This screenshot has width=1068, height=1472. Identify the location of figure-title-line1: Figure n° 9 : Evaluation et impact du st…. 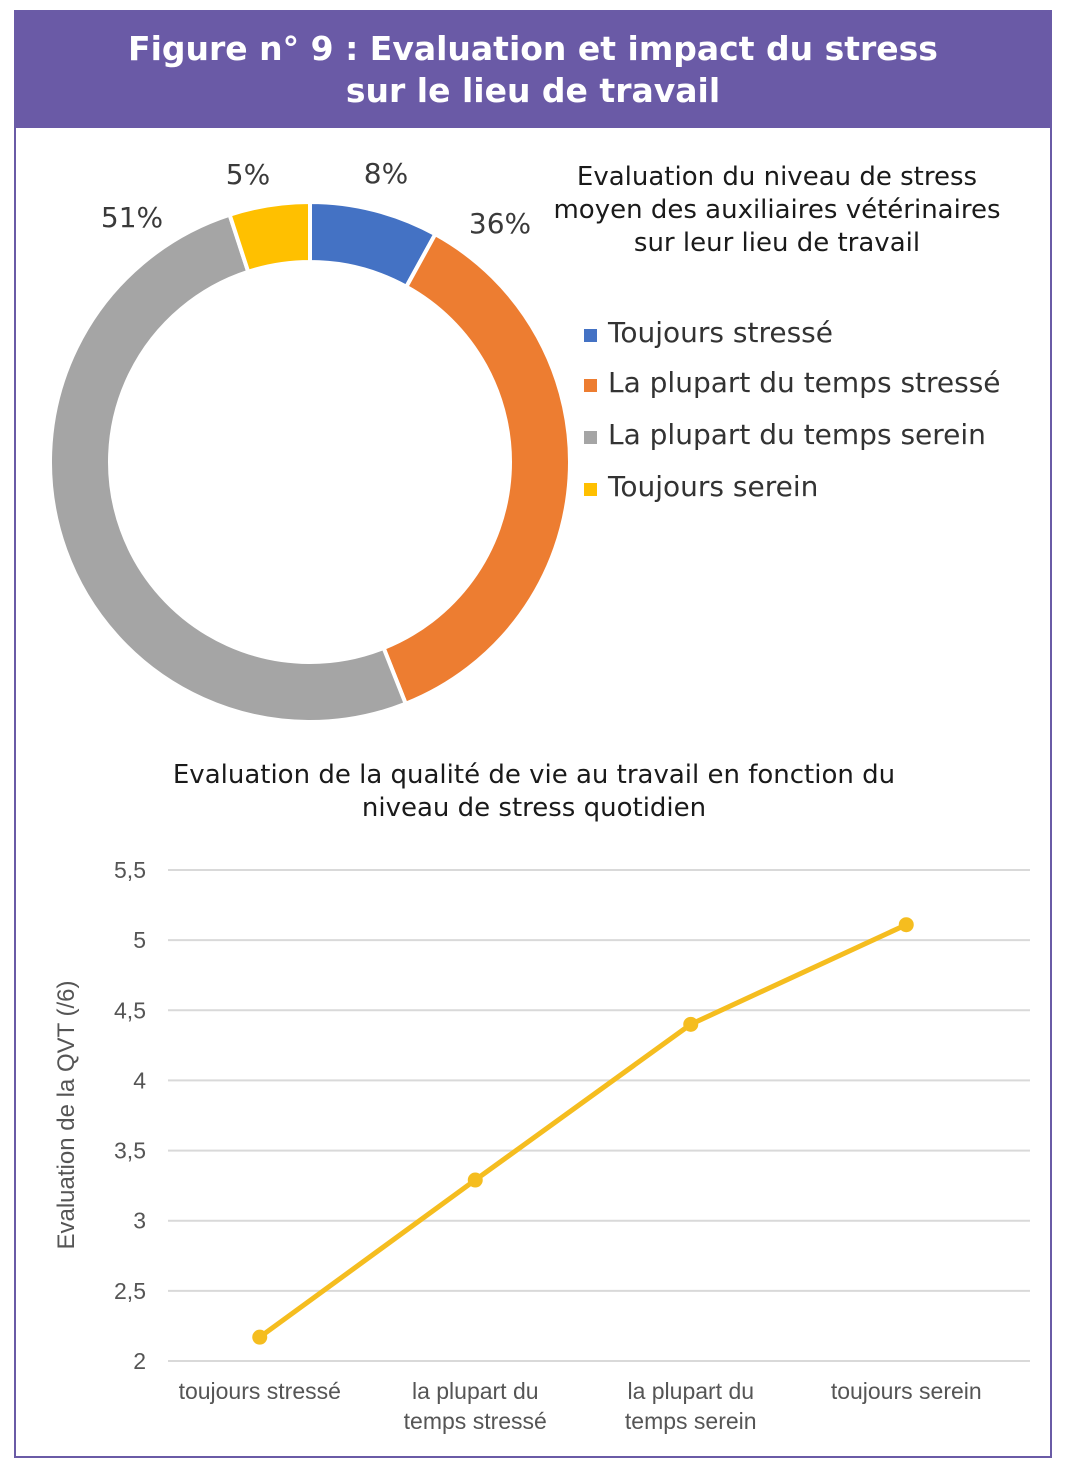
(533, 48).